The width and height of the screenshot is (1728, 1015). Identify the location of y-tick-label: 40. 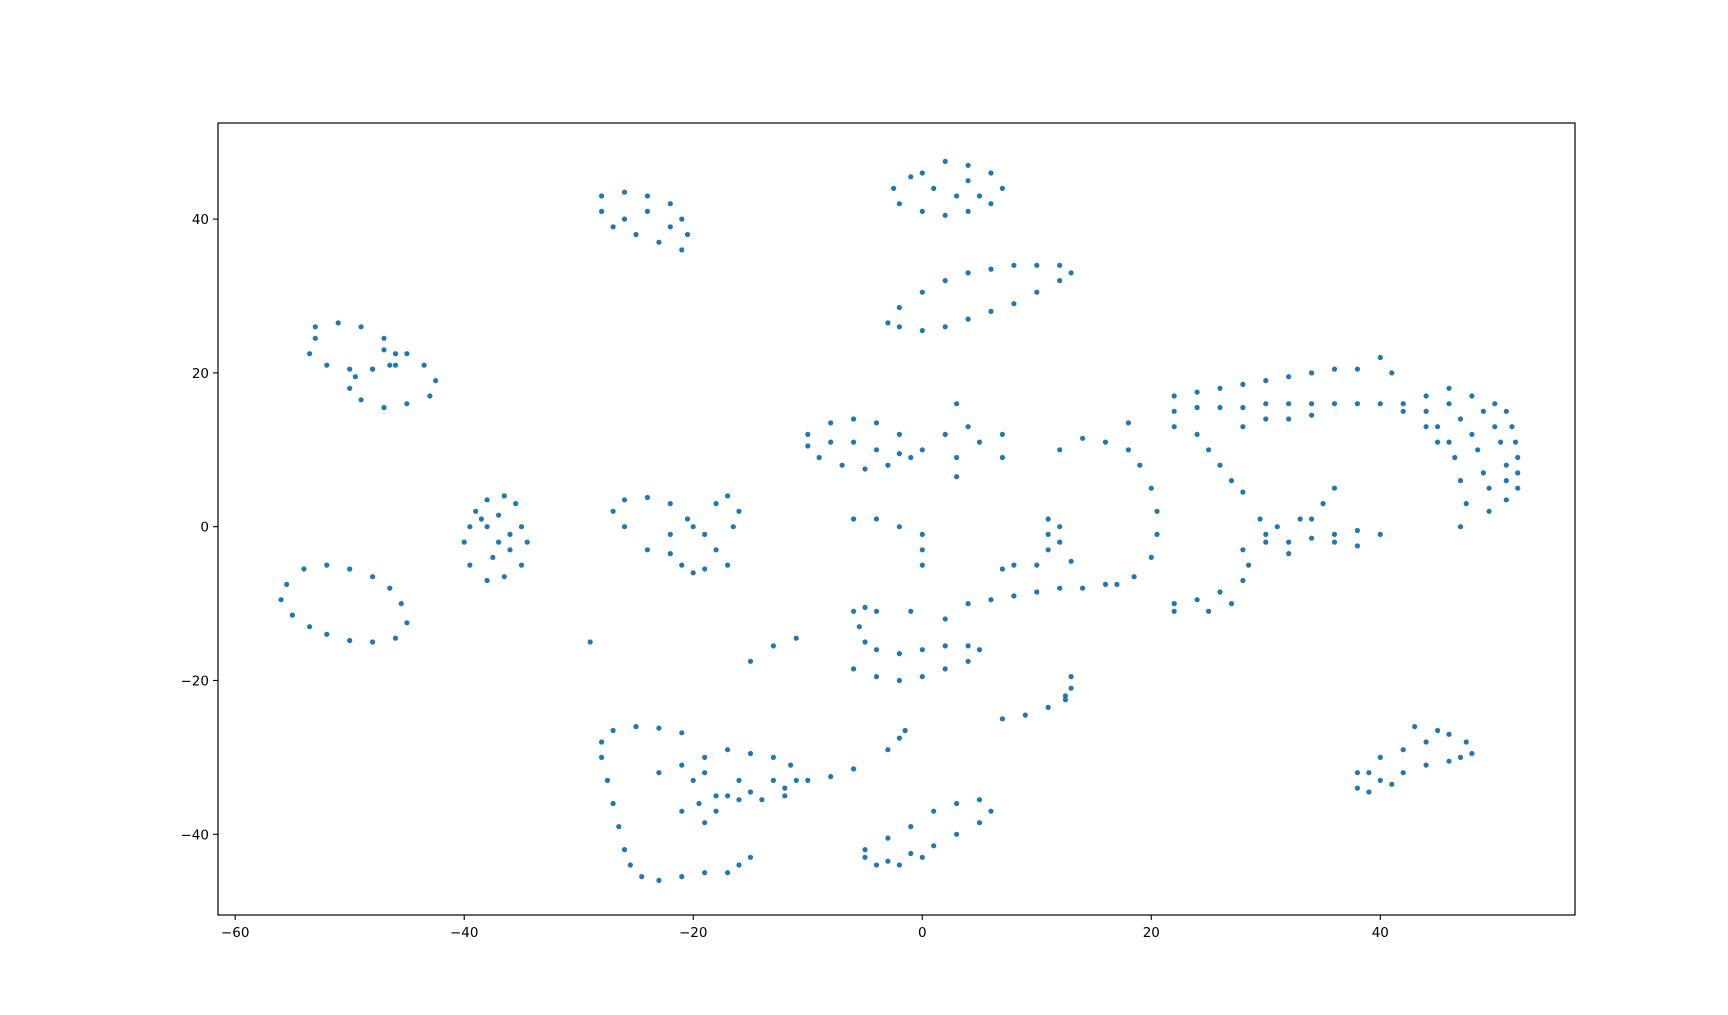
(200, 220).